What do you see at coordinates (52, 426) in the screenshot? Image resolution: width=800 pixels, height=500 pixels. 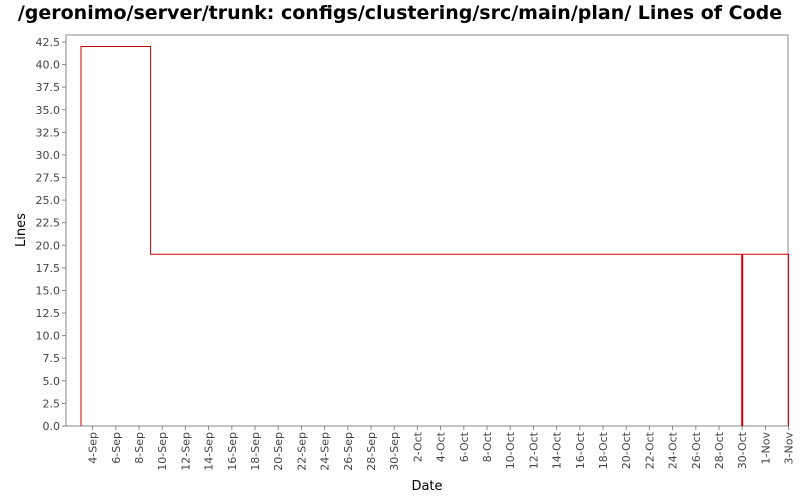 I see `y-tick-label: 0.0` at bounding box center [52, 426].